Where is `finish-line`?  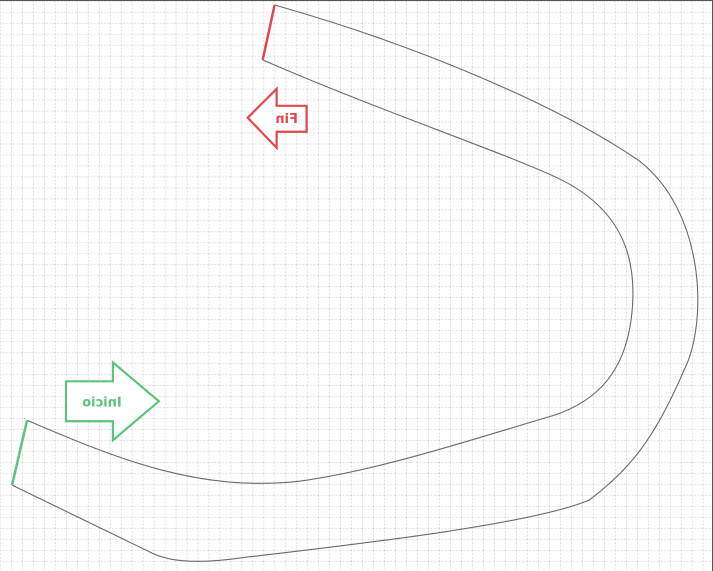 finish-line is located at coordinates (268, 32).